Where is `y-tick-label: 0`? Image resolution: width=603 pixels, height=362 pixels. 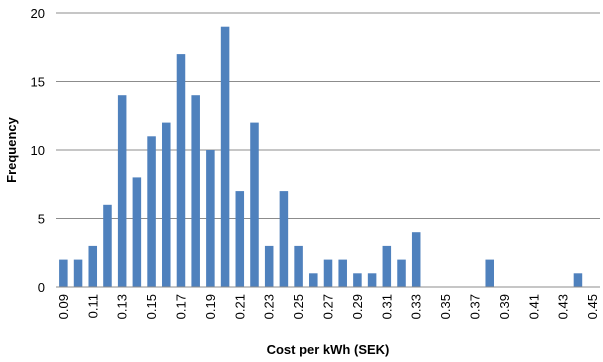 y-tick-label: 0 is located at coordinates (41, 287).